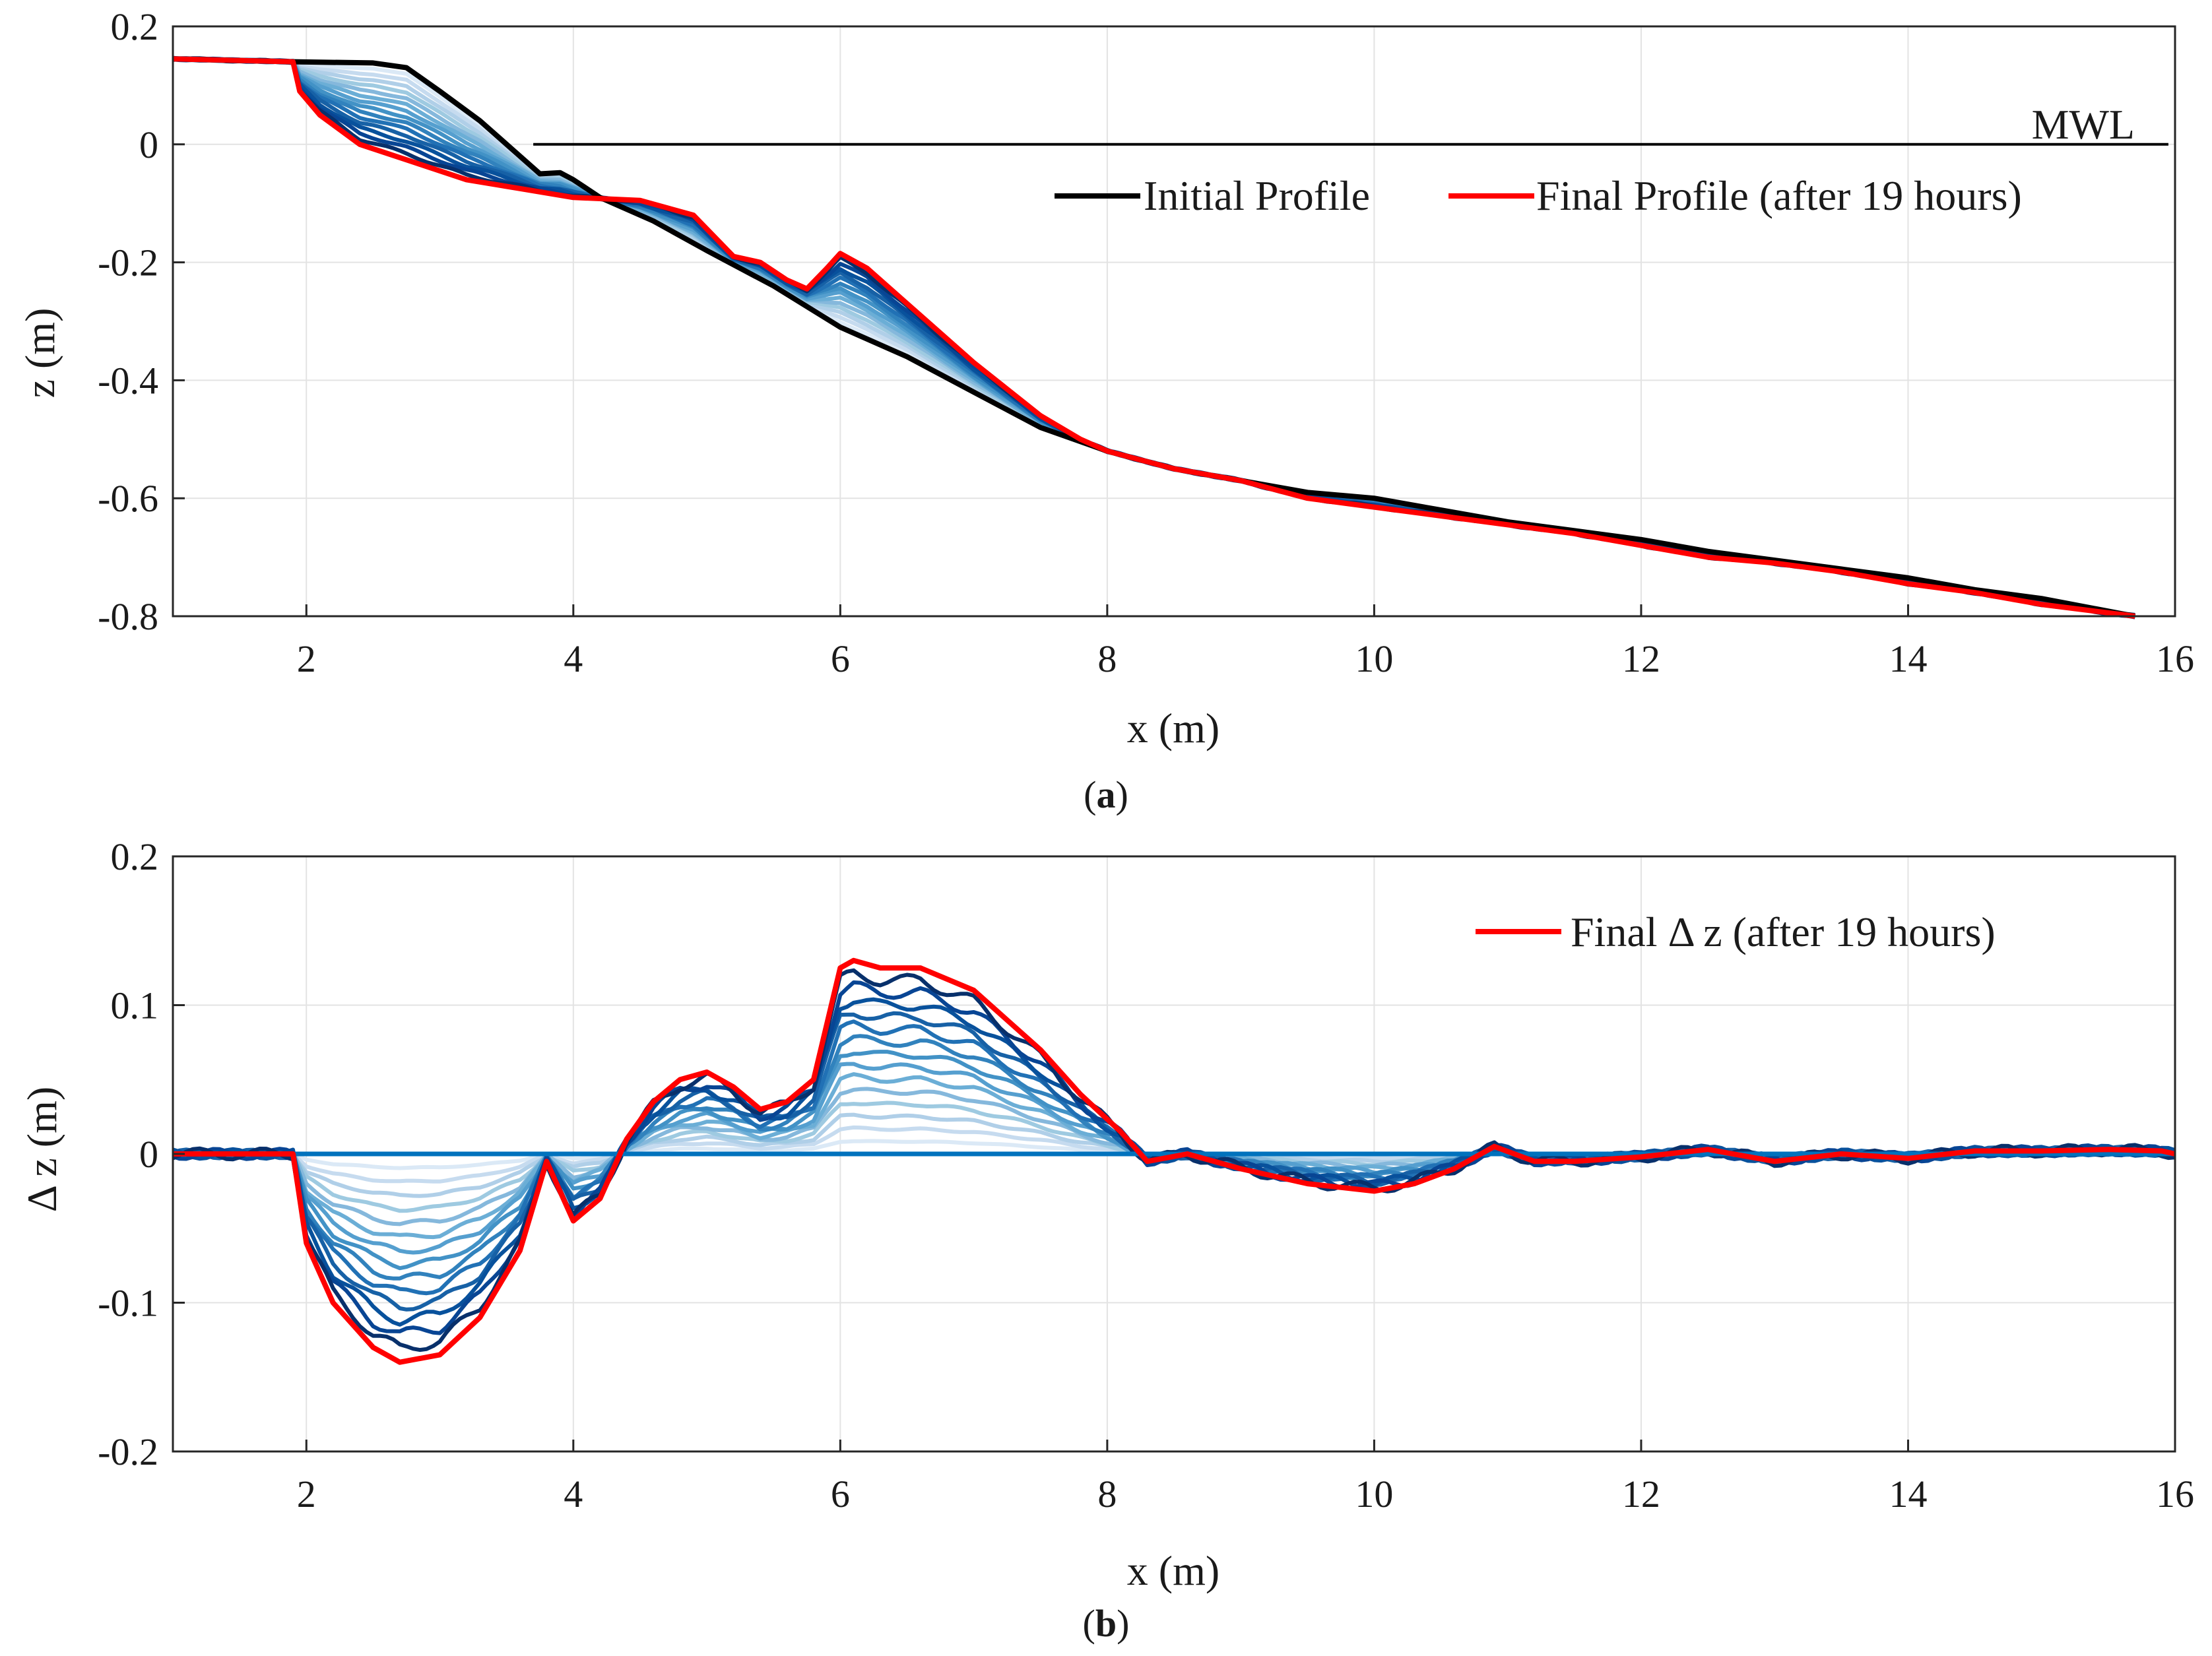 This screenshot has width=2212, height=1656. What do you see at coordinates (39, 353) in the screenshot?
I see `panel-a-y-axis-label: z (m)` at bounding box center [39, 353].